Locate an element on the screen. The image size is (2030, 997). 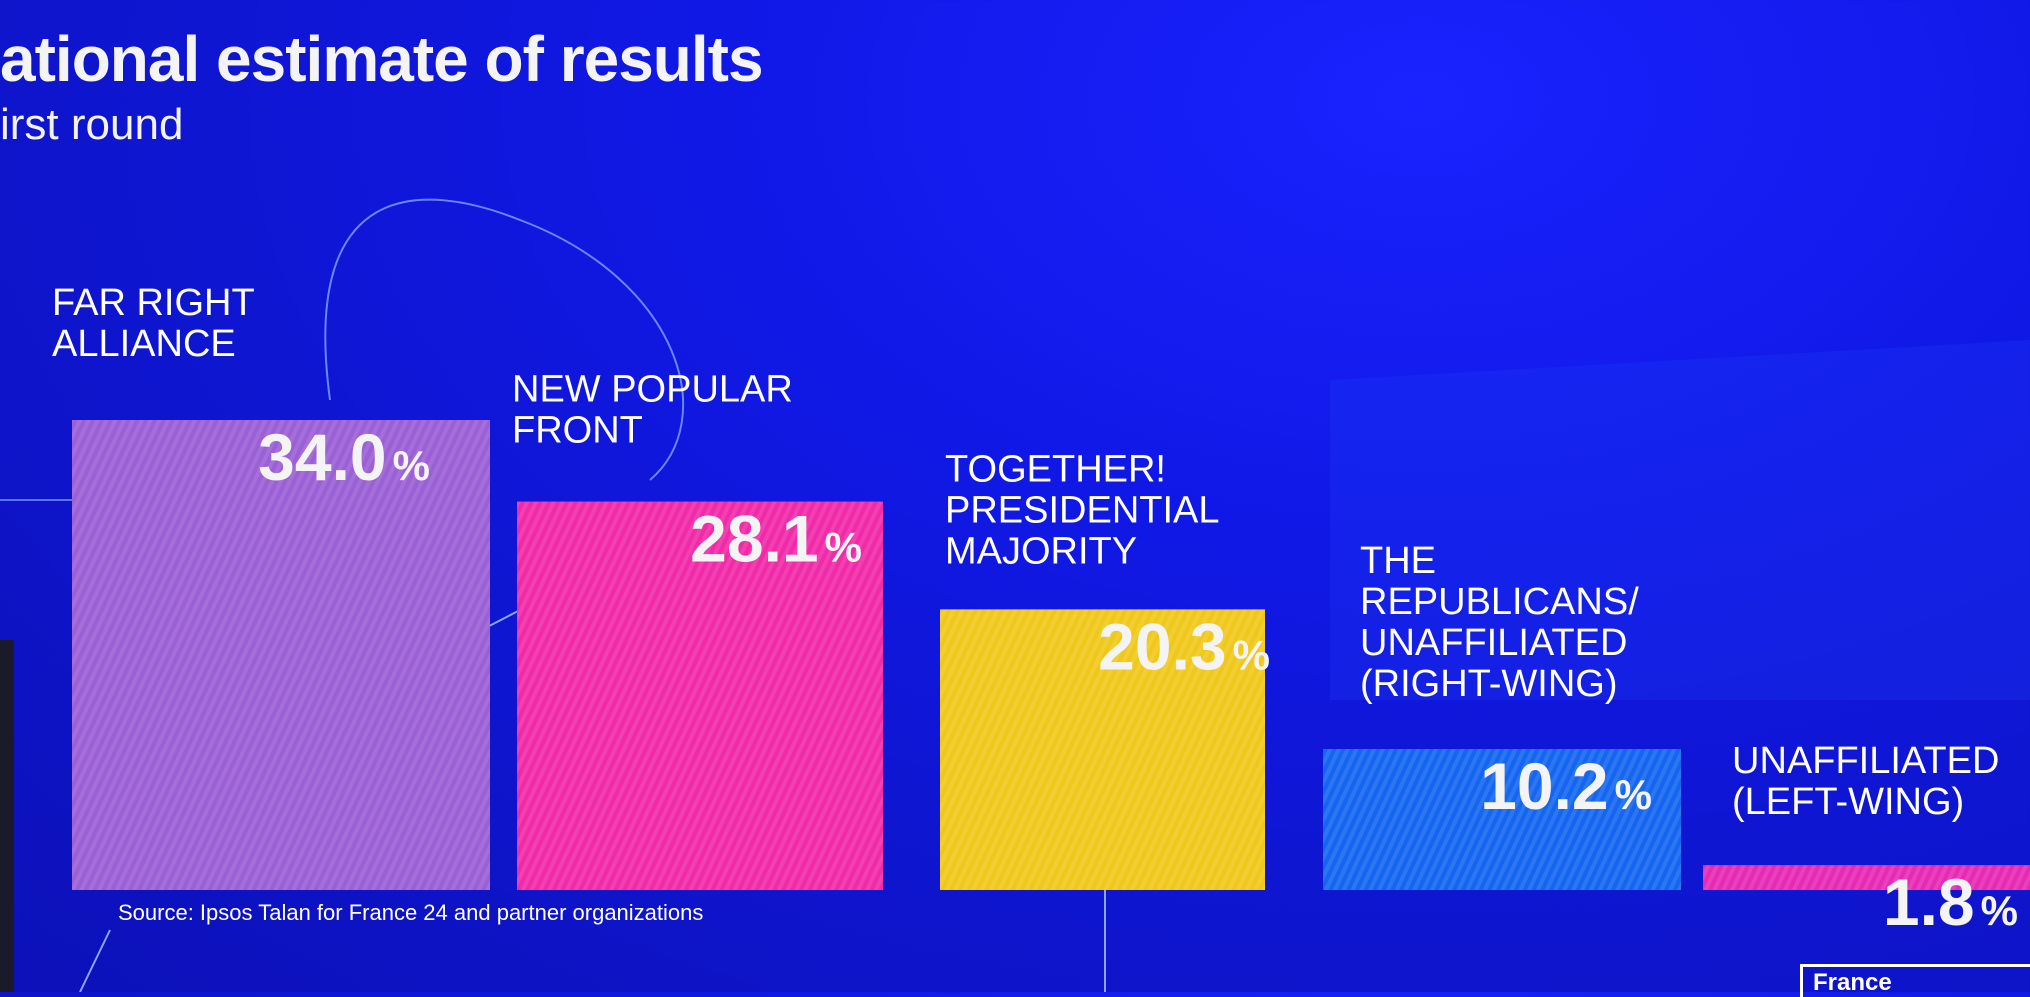
value-label: 28.1% is located at coordinates (776, 539).